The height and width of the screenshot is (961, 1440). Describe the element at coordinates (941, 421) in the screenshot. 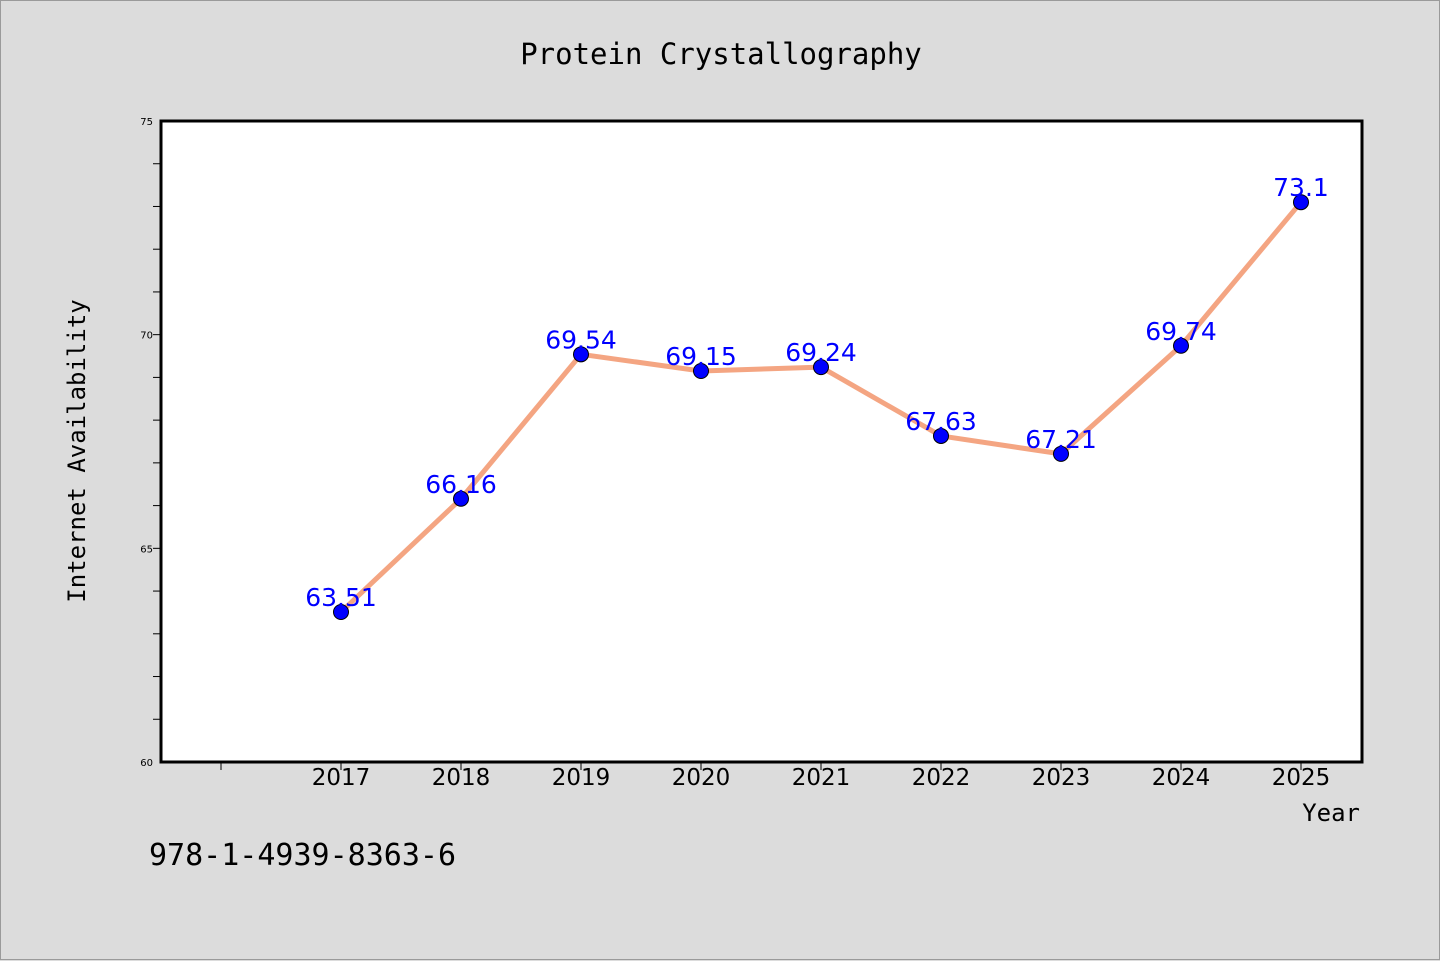

I see `data-label: 67.63` at that location.